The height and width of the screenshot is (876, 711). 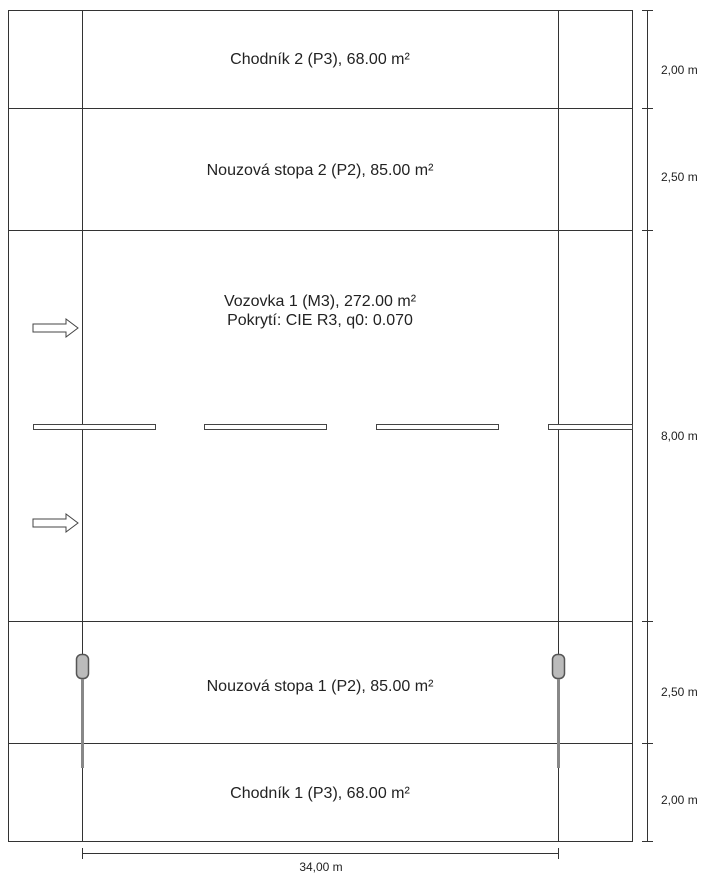 I want to click on strip-label-nouzova-stopa-1: Nouzová stopa 1 (P2), 85.00 m², so click(x=320, y=686).